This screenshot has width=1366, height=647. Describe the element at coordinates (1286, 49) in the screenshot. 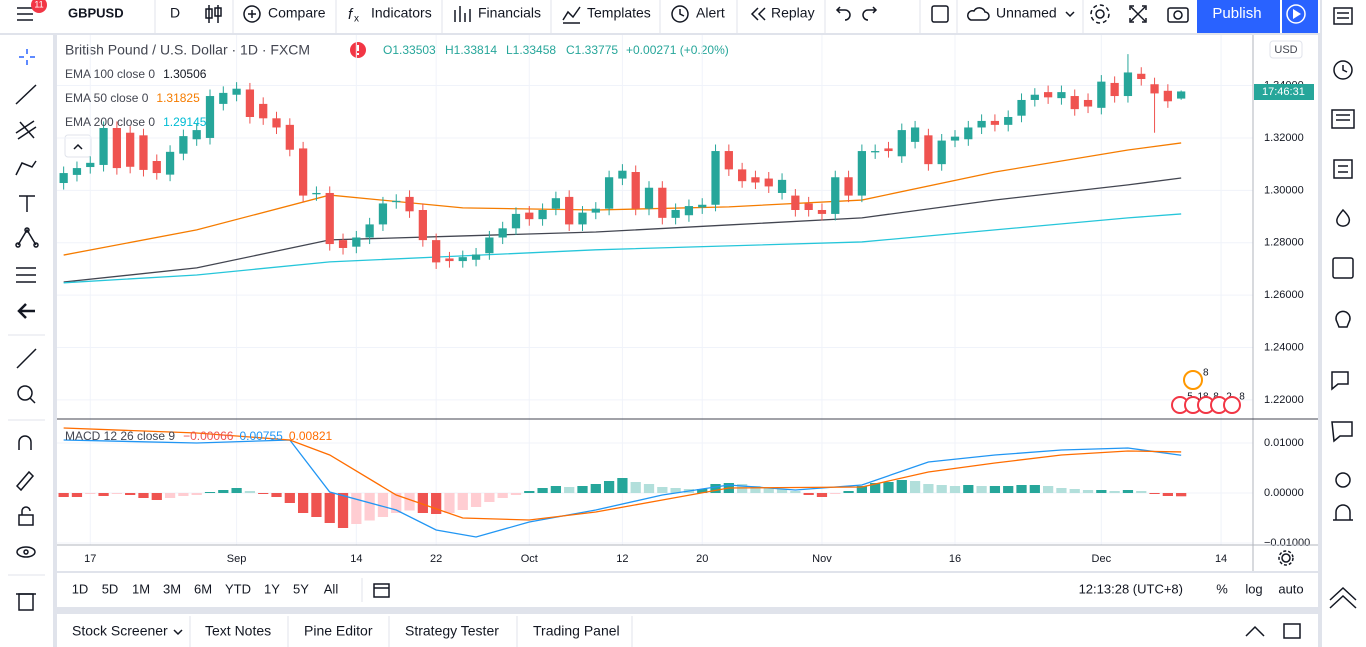

I see `currency-box` at that location.